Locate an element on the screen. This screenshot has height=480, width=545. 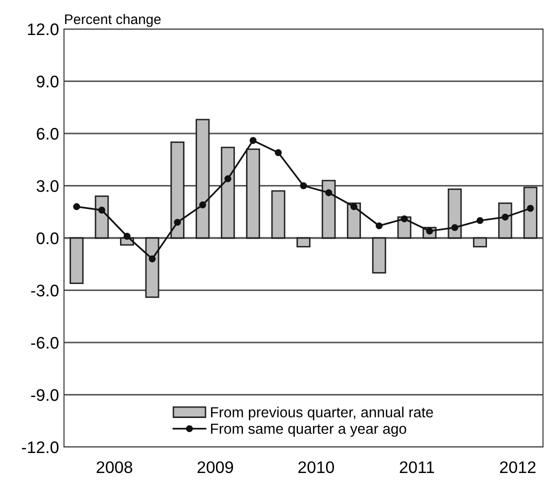
y-tick-label: -12.0 is located at coordinates (40, 447).